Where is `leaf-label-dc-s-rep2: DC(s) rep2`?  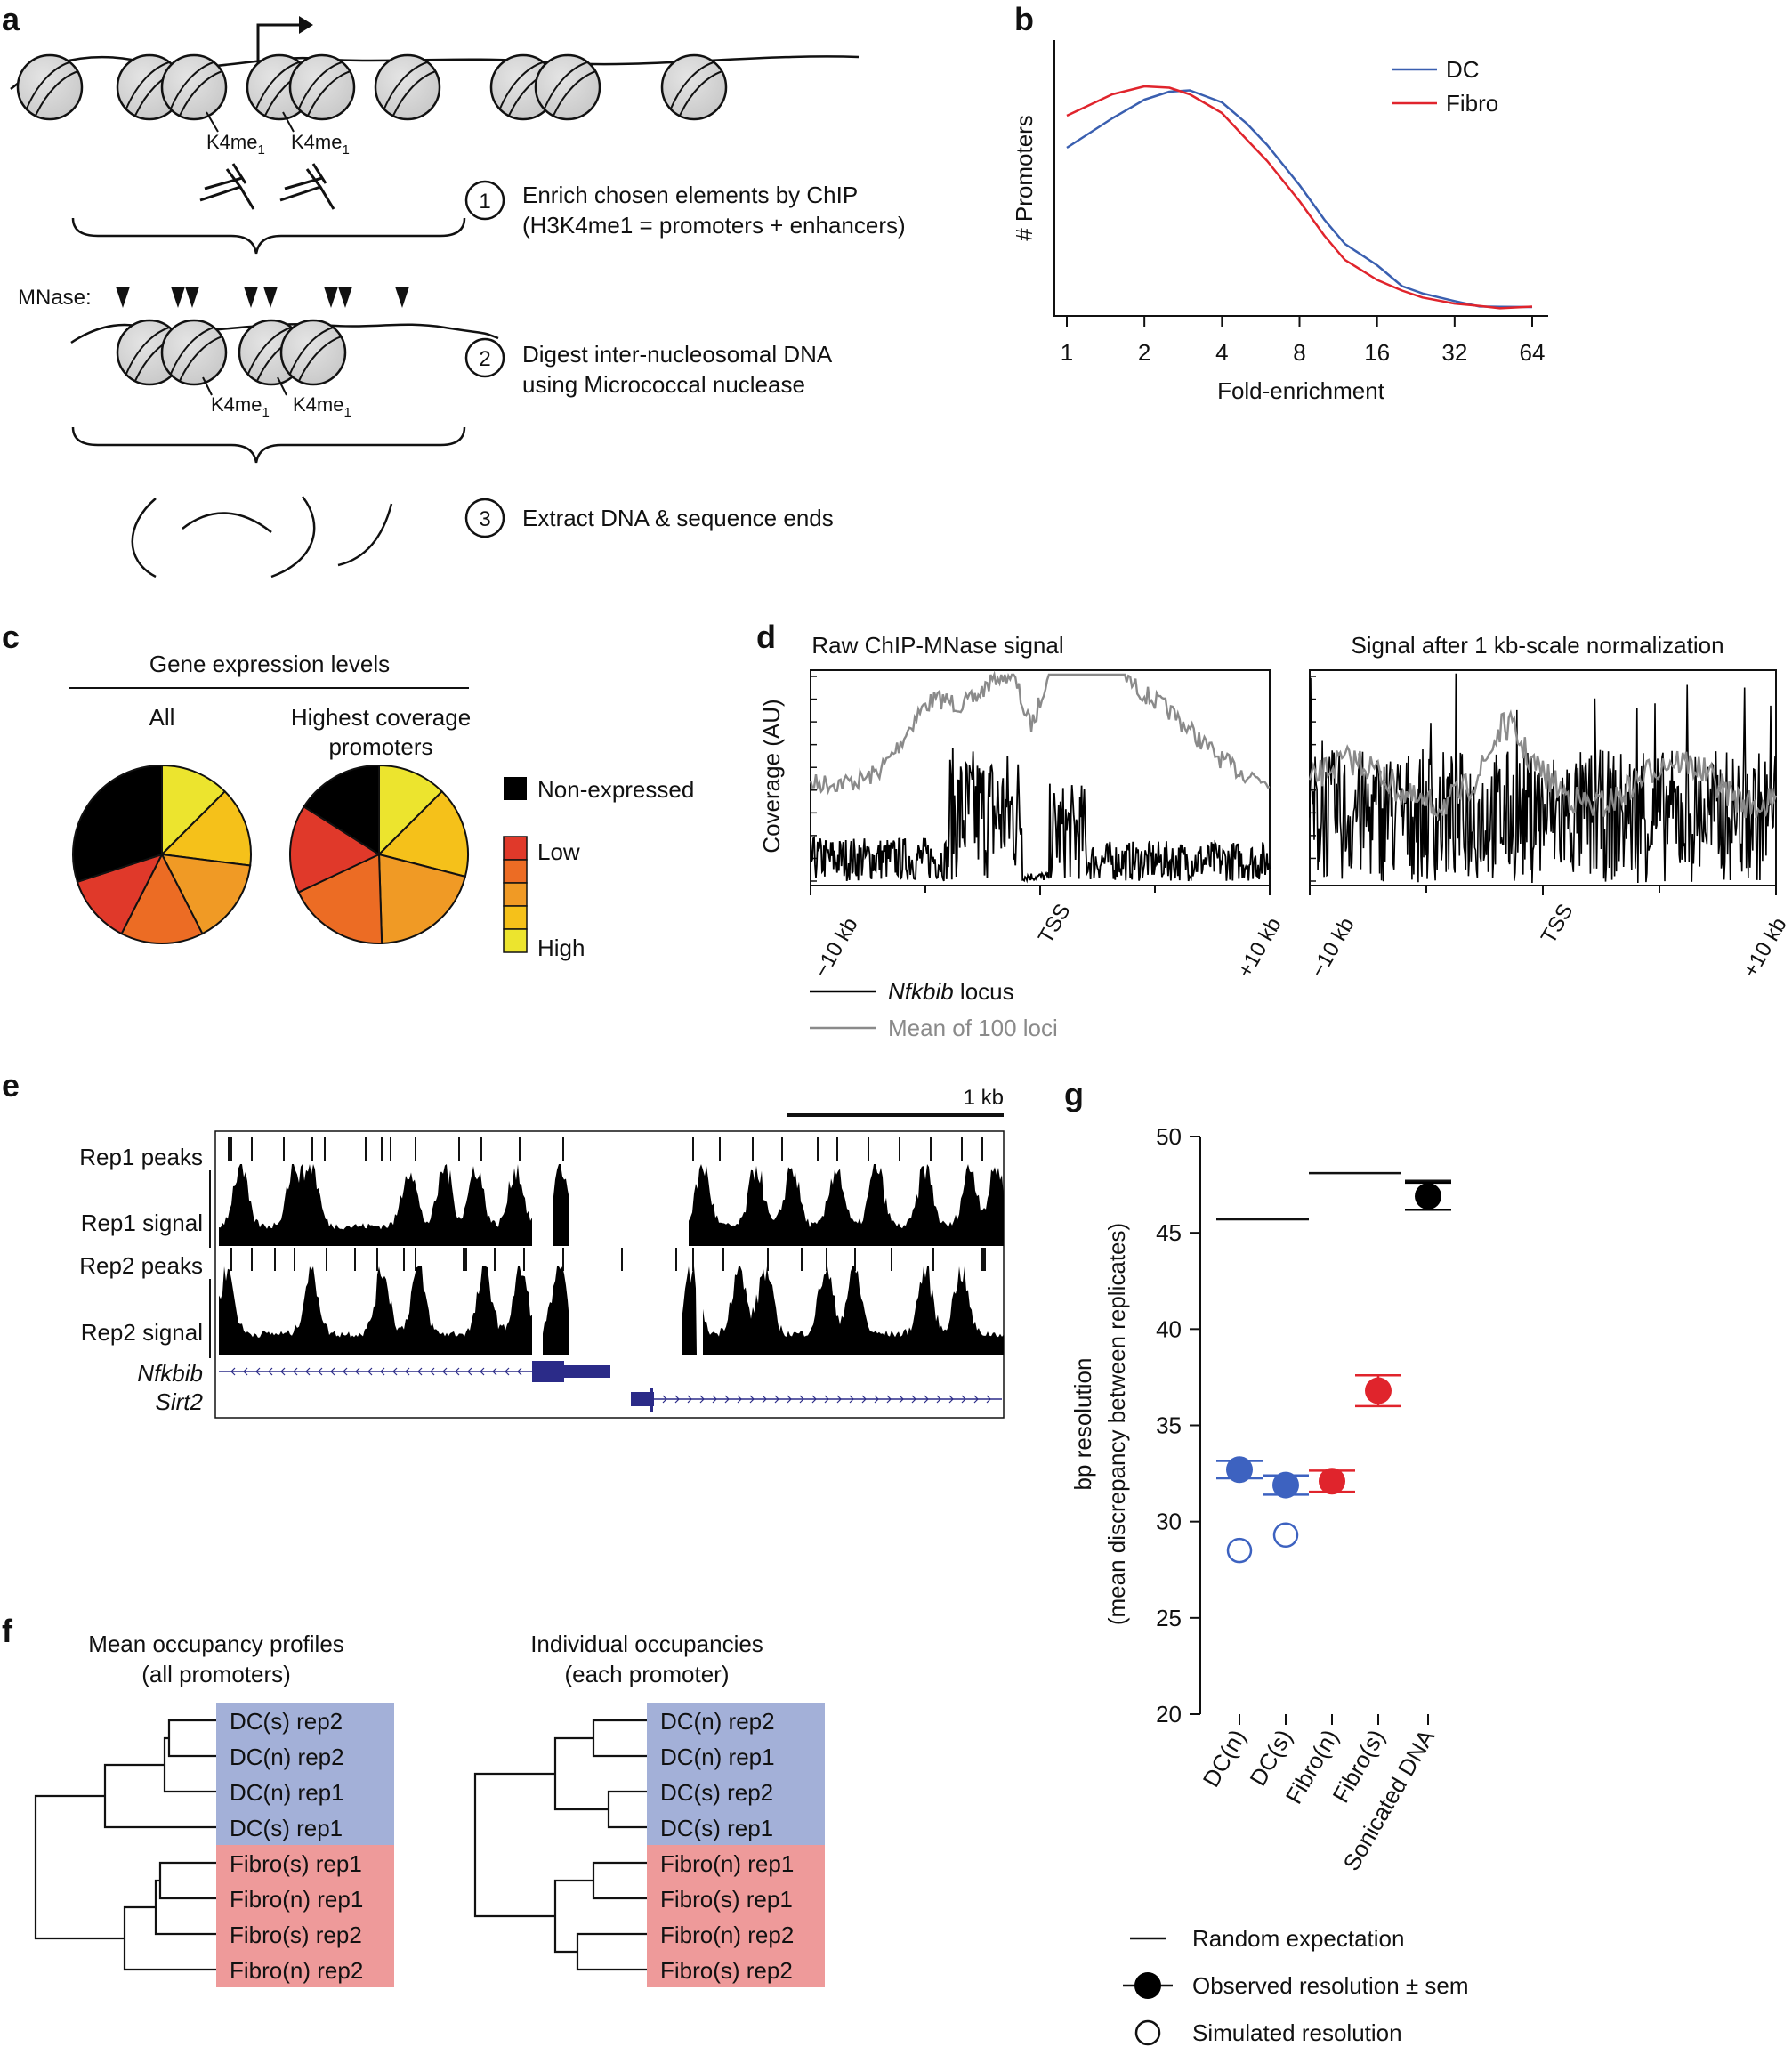
leaf-label-dc-s-rep2: DC(s) rep2 is located at coordinates (286, 1722).